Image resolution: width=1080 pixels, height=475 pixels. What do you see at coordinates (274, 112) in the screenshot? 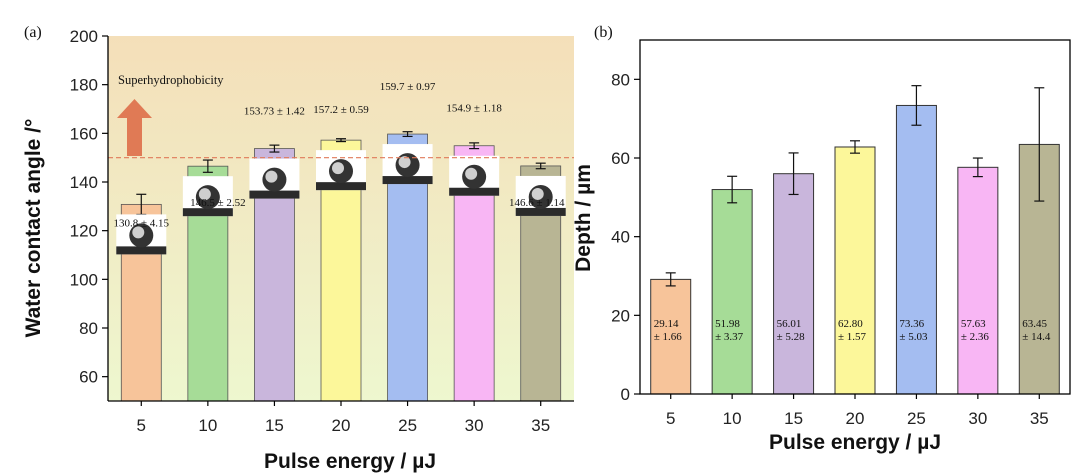
I see `data-label-contact-angle-15: 153.73 ± 1.42` at bounding box center [274, 112].